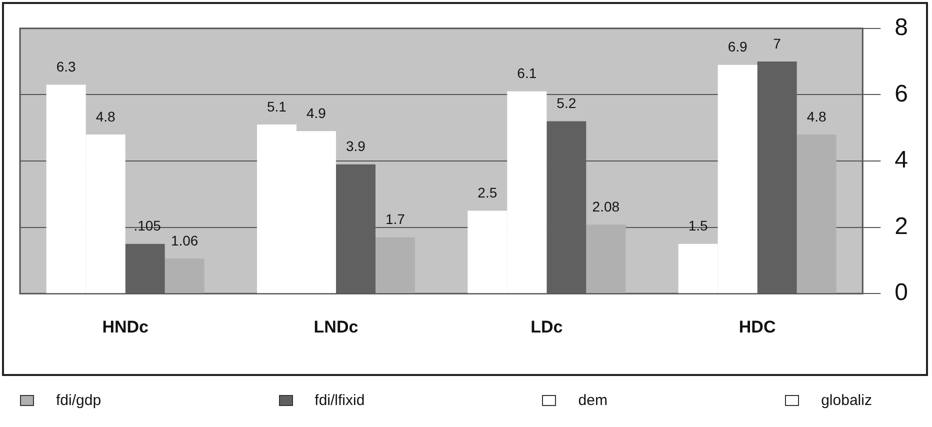 Image resolution: width=932 pixels, height=427 pixels. What do you see at coordinates (488, 192) in the screenshot?
I see `data-label: 2.5` at bounding box center [488, 192].